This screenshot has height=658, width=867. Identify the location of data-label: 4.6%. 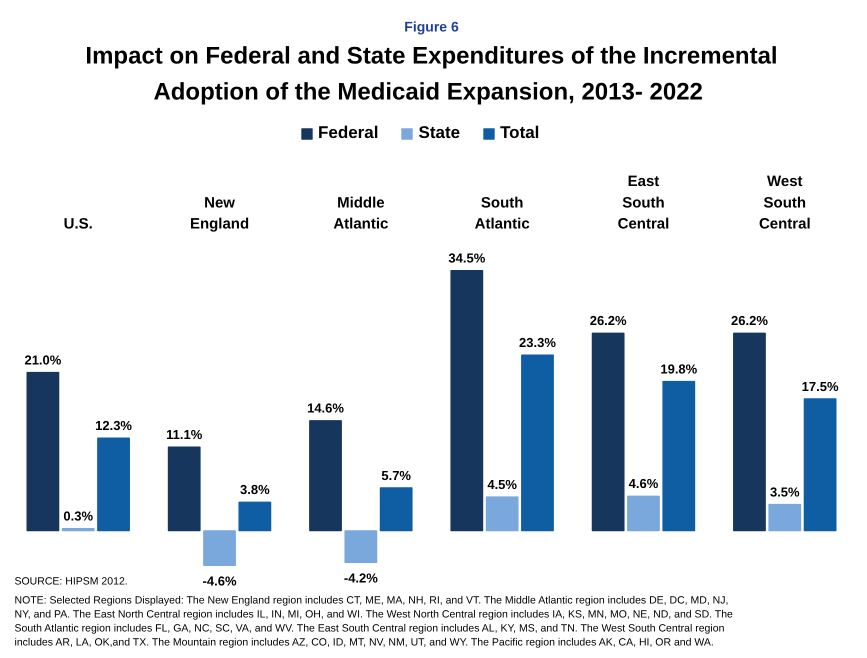
(643, 484).